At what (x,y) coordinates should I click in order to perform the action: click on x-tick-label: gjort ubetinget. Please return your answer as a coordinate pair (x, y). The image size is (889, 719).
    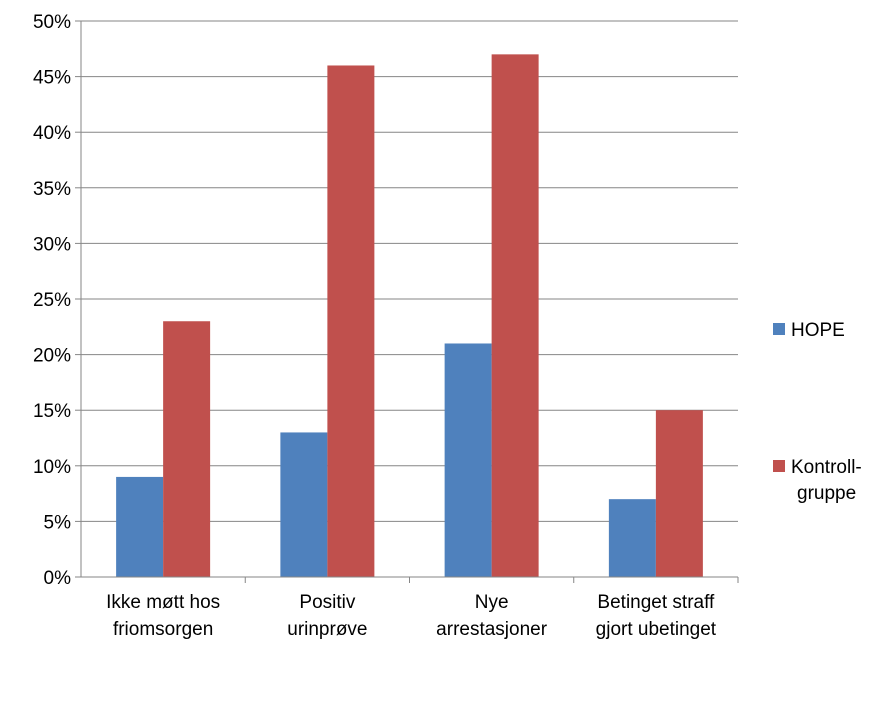
    Looking at the image, I should click on (656, 629).